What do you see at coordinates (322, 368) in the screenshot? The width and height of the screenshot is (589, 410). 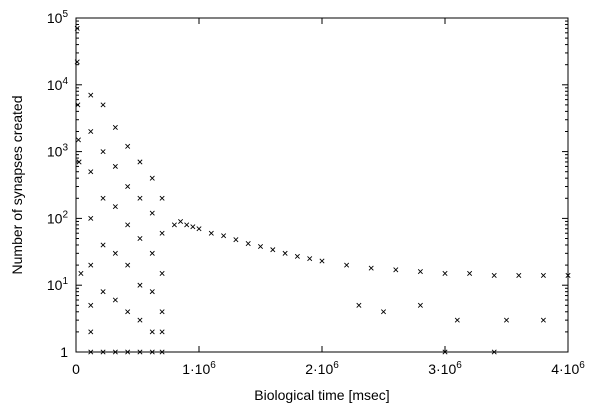 I see `x-tick-label: 2·10⁶` at bounding box center [322, 368].